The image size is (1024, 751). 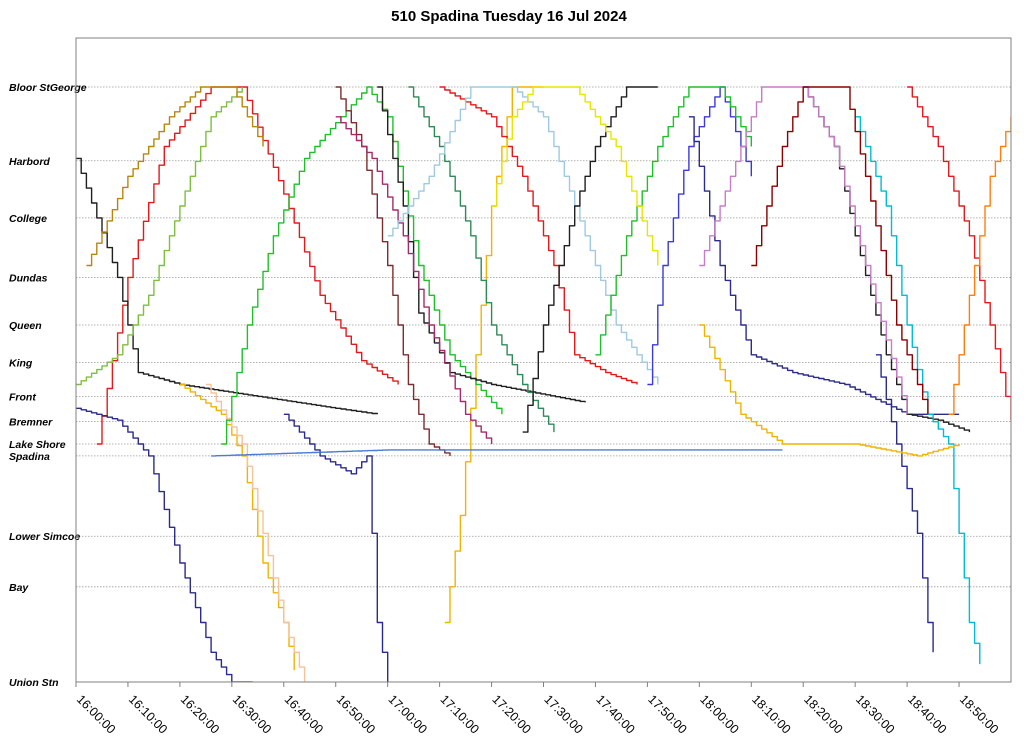 What do you see at coordinates (563, 714) in the screenshot?
I see `x-tick-label: 17:30:00` at bounding box center [563, 714].